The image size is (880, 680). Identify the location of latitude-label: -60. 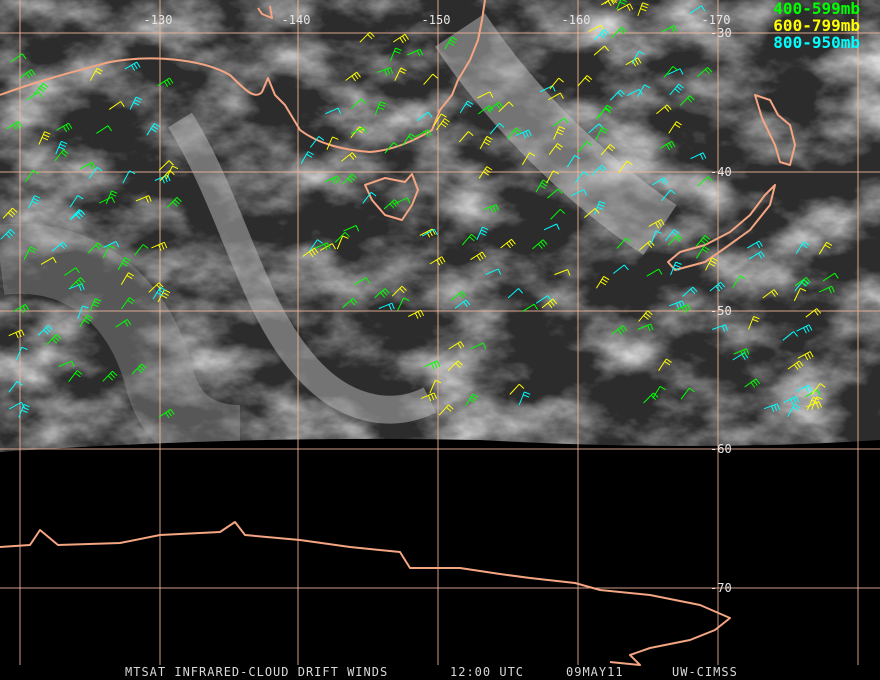
(721, 449).